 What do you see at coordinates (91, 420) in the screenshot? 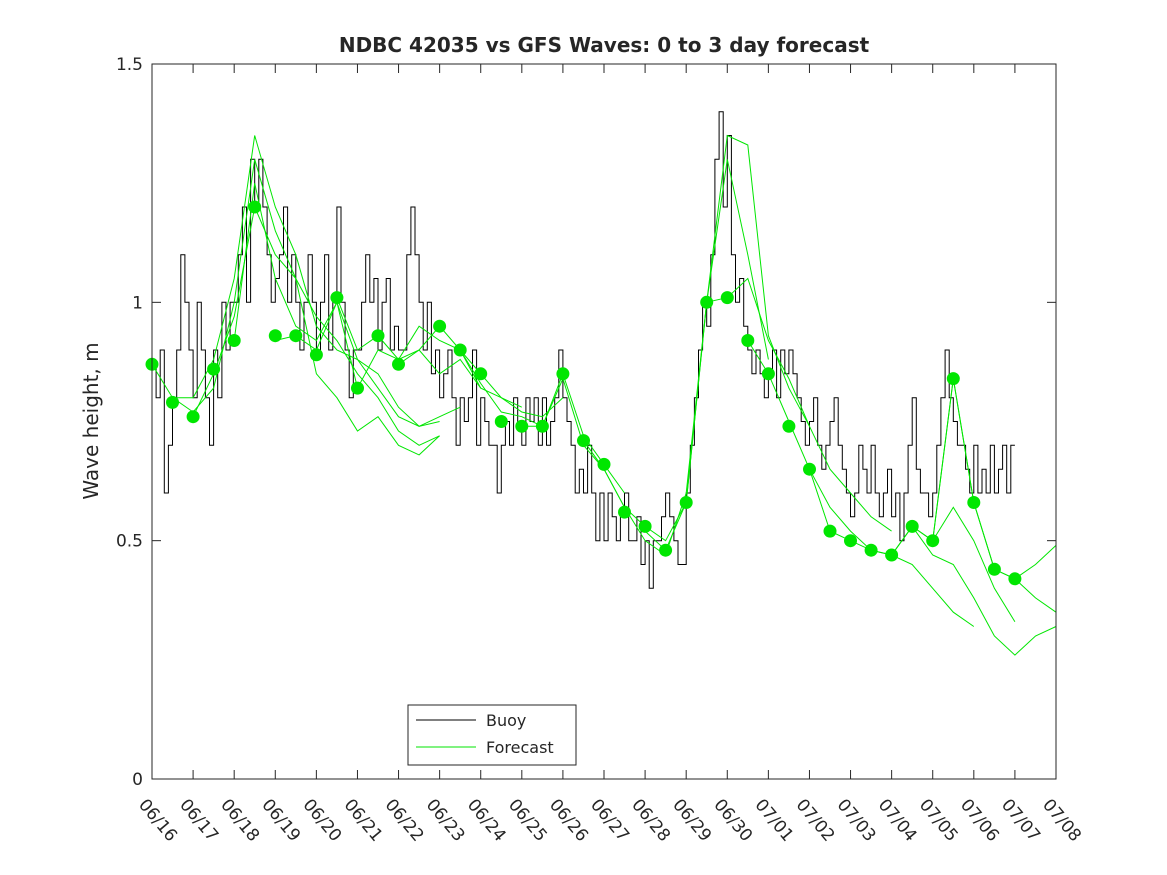
I see `y-axis-label: Wave height, m` at bounding box center [91, 420].